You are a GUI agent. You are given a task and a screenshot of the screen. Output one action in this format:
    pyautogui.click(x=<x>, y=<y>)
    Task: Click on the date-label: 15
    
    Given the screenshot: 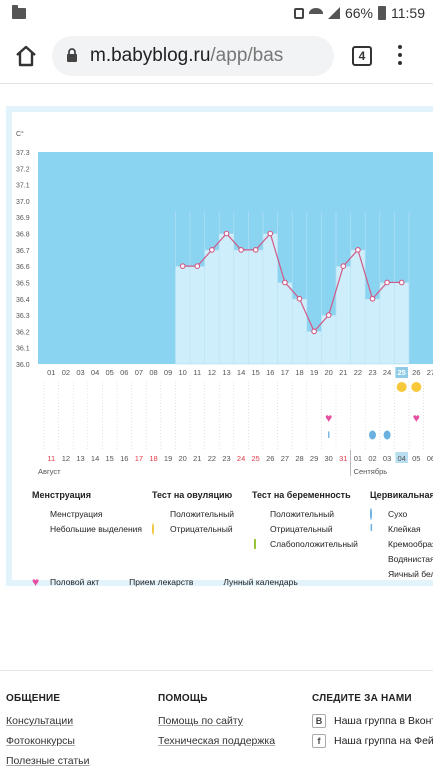 What is the action you would take?
    pyautogui.click(x=110, y=458)
    